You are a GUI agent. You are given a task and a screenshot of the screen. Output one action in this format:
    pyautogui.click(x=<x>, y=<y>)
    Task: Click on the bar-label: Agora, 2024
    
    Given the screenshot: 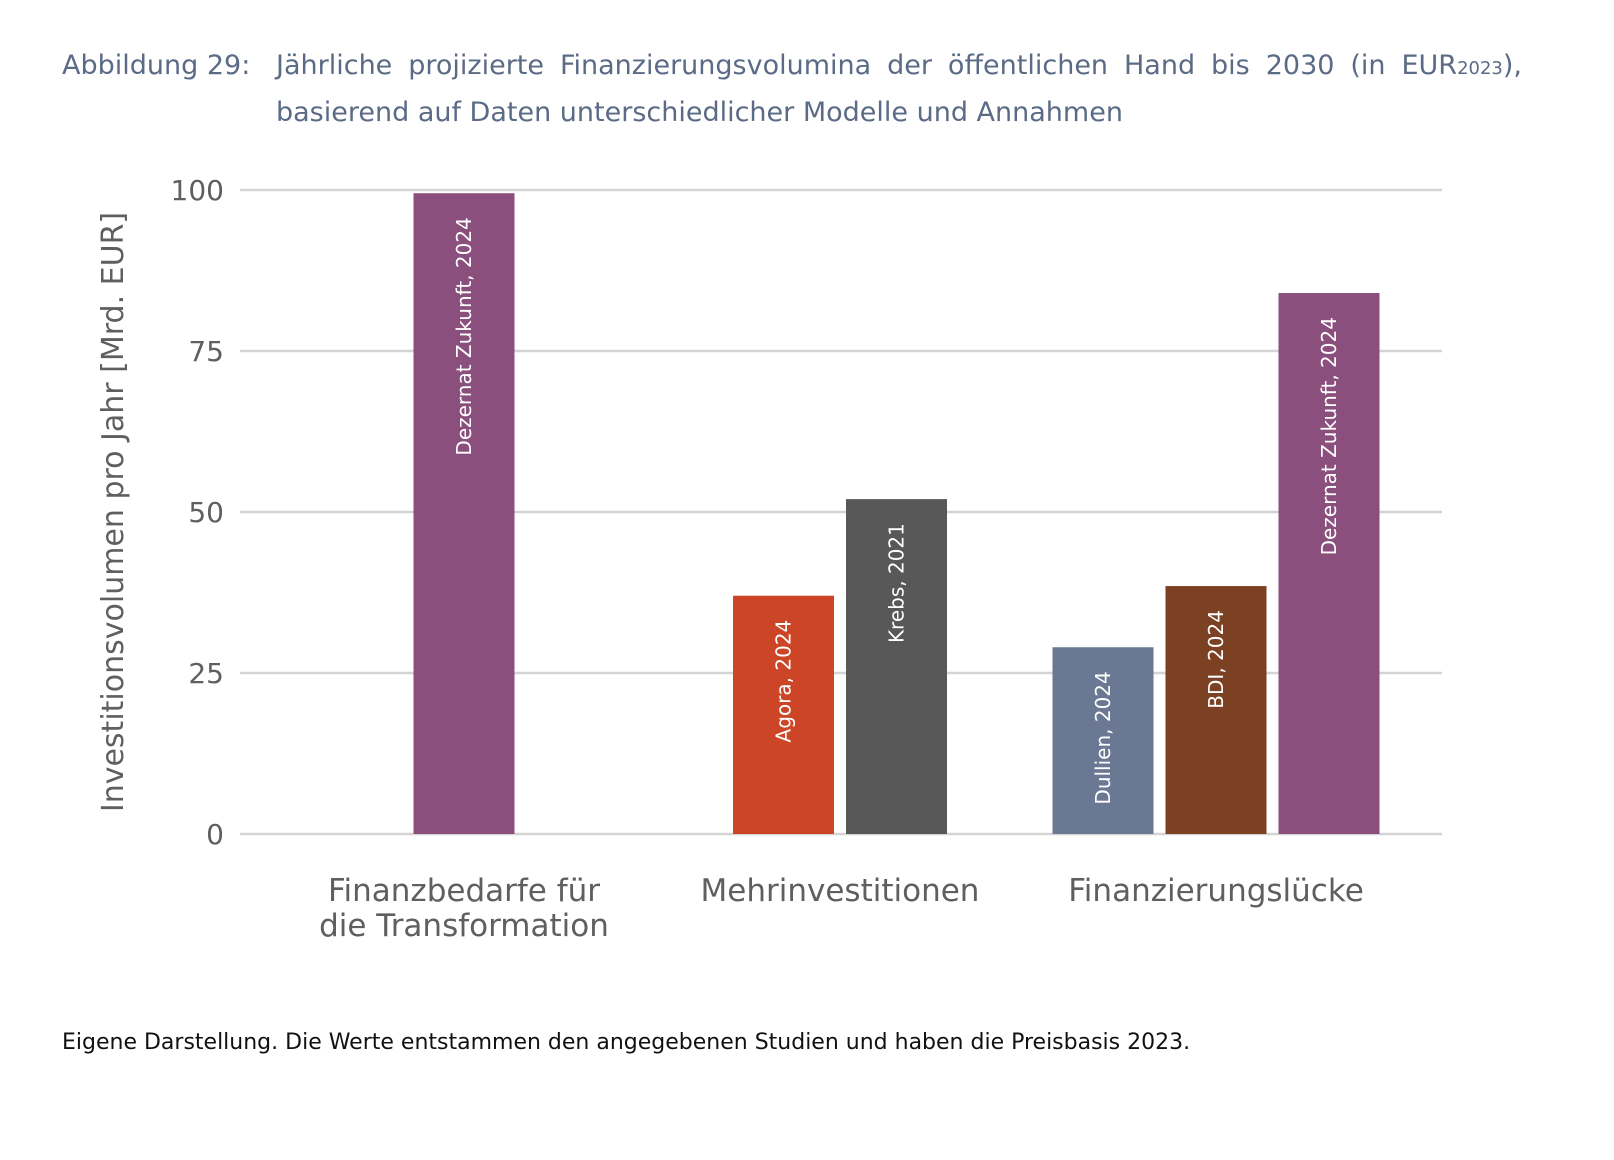 What is the action you would take?
    pyautogui.click(x=784, y=681)
    